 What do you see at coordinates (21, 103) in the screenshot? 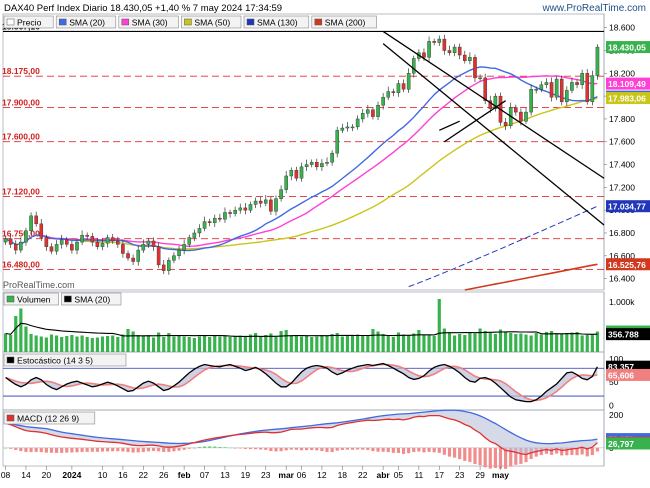
I see `hline-label-2: 17.900,00` at bounding box center [21, 103].